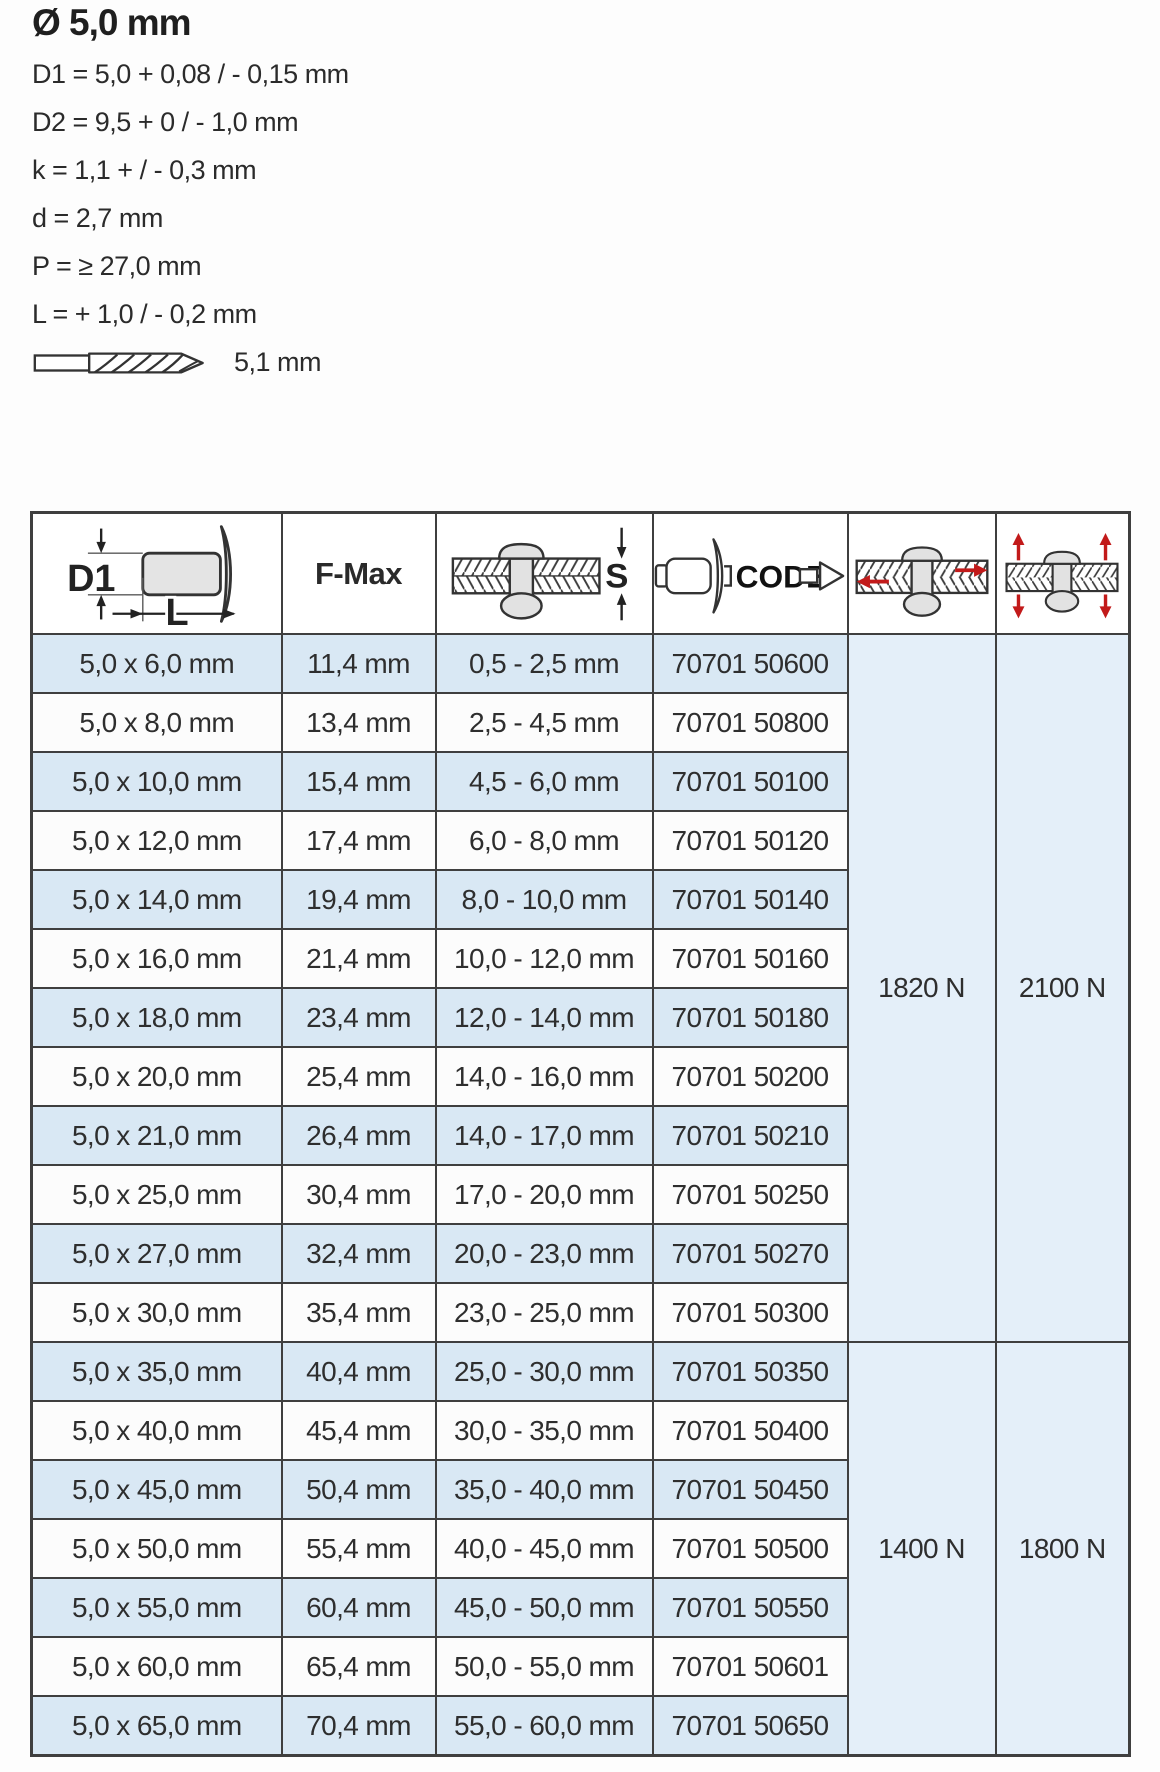 Image resolution: width=1160 pixels, height=1772 pixels. Describe the element at coordinates (176, 609) in the screenshot. I see `l-label: L` at that location.